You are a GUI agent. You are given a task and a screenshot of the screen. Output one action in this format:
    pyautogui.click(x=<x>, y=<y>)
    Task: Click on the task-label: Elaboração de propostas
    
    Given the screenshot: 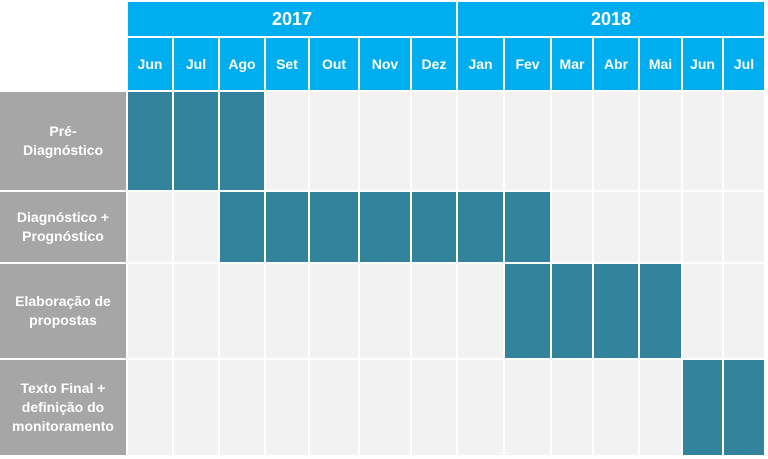 What is the action you would take?
    pyautogui.click(x=63, y=311)
    